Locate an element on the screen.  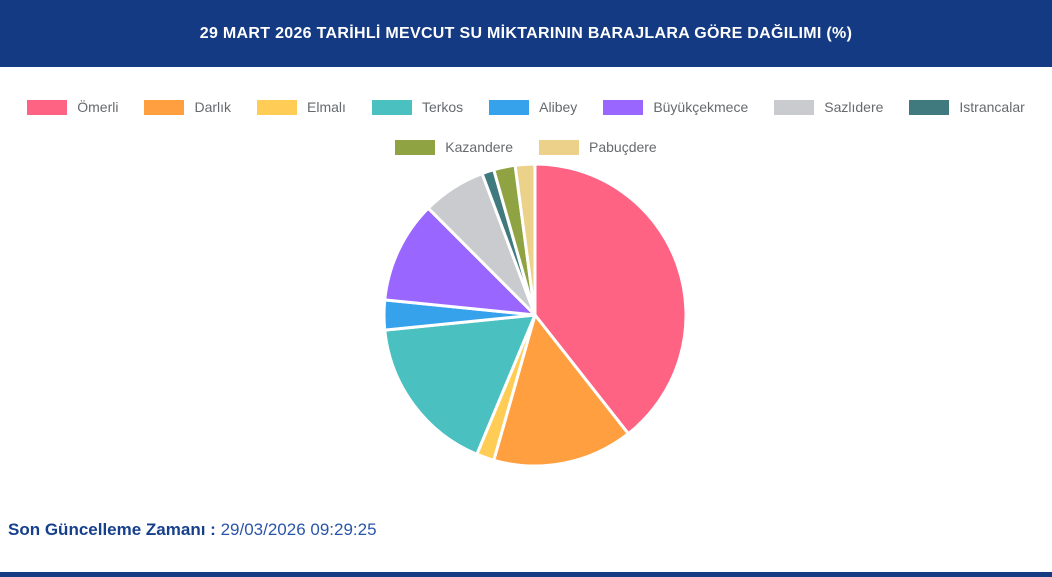
legend-label: Alibey is located at coordinates (558, 107).